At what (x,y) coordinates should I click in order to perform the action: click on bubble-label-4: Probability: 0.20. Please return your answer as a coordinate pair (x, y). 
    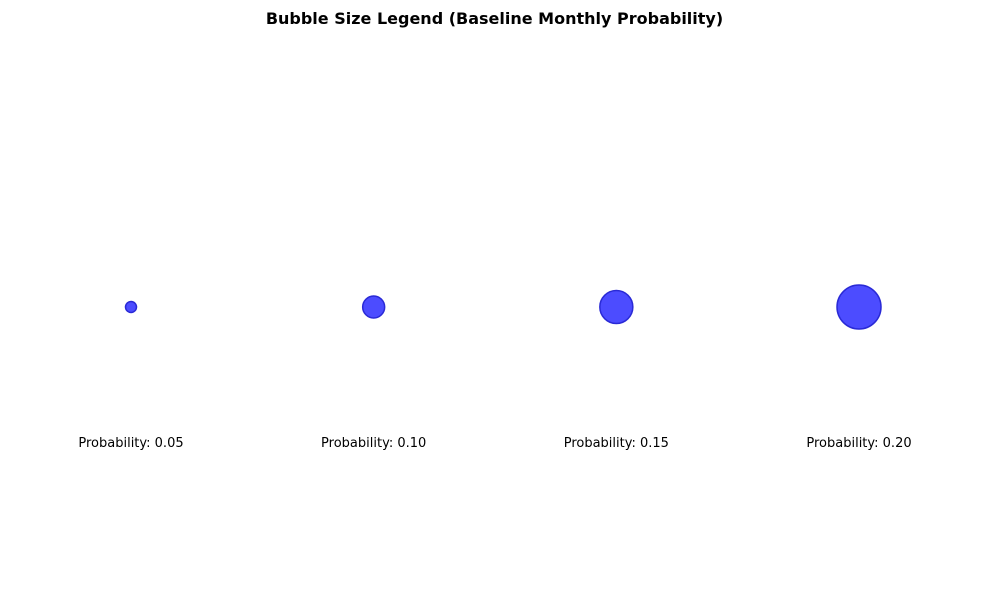
    Looking at the image, I should click on (858, 443).